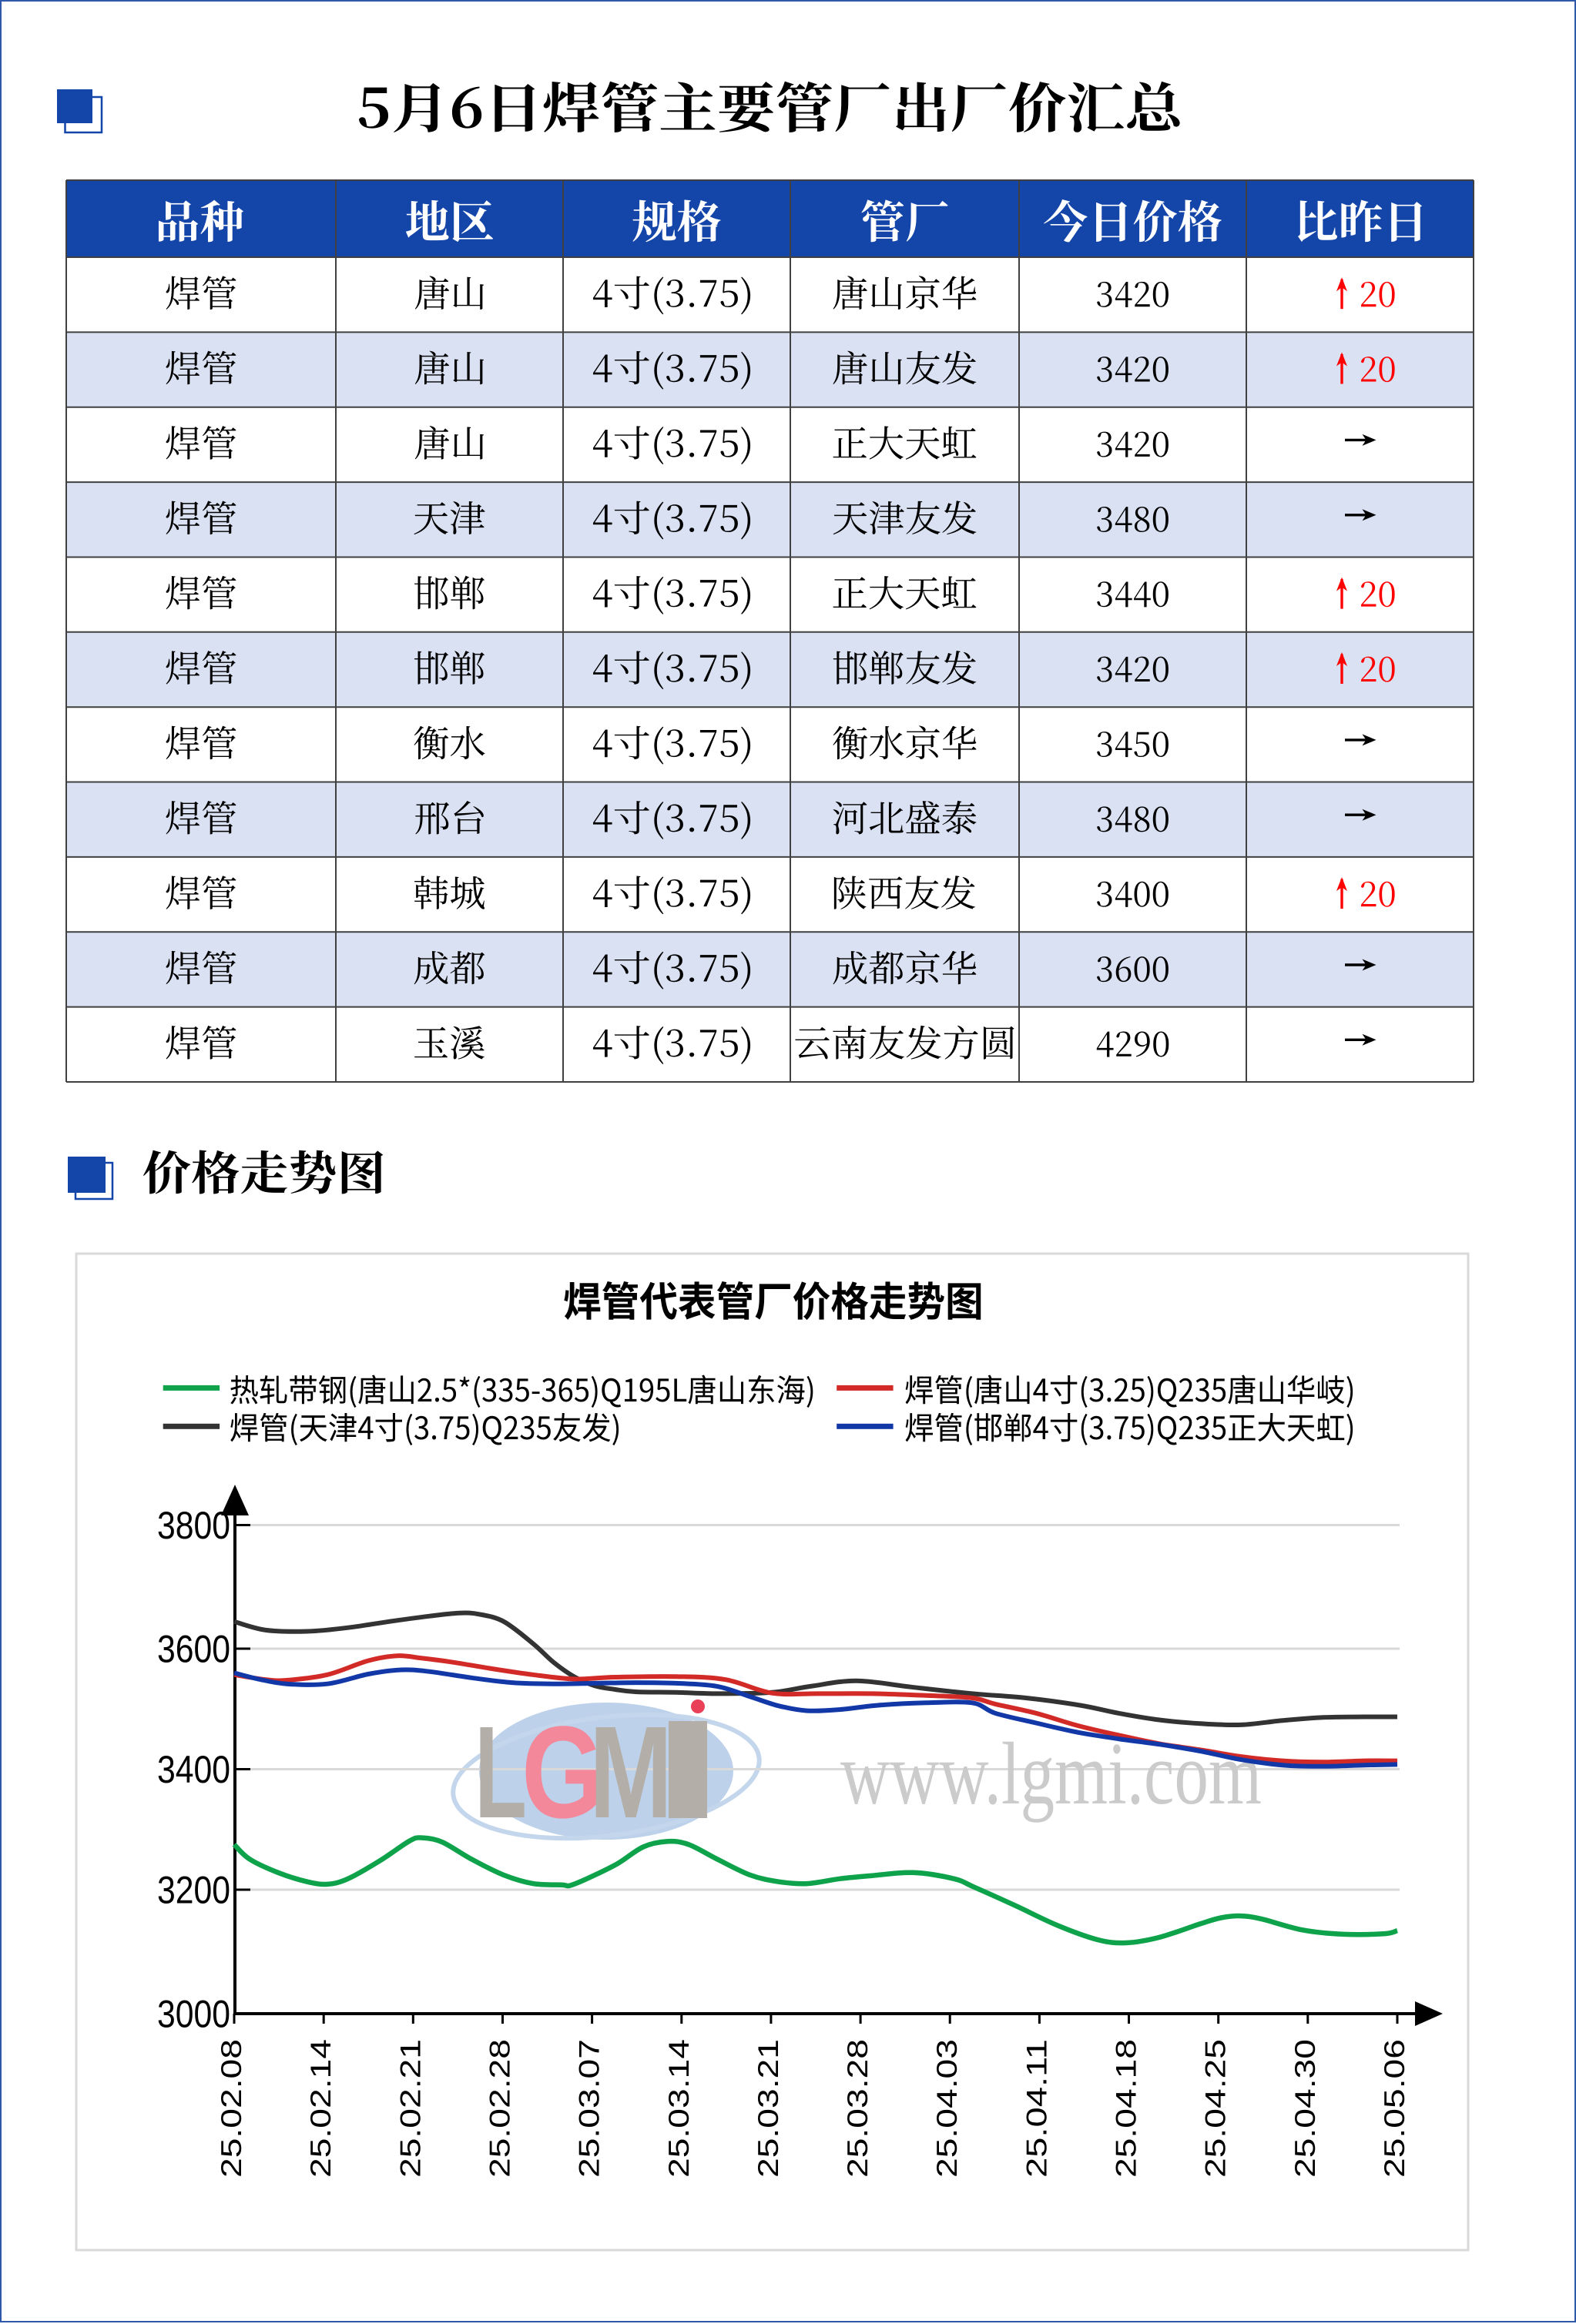 This screenshot has height=2324, width=1576. What do you see at coordinates (194, 1769) in the screenshot?
I see `svg-text: 3400` at bounding box center [194, 1769].